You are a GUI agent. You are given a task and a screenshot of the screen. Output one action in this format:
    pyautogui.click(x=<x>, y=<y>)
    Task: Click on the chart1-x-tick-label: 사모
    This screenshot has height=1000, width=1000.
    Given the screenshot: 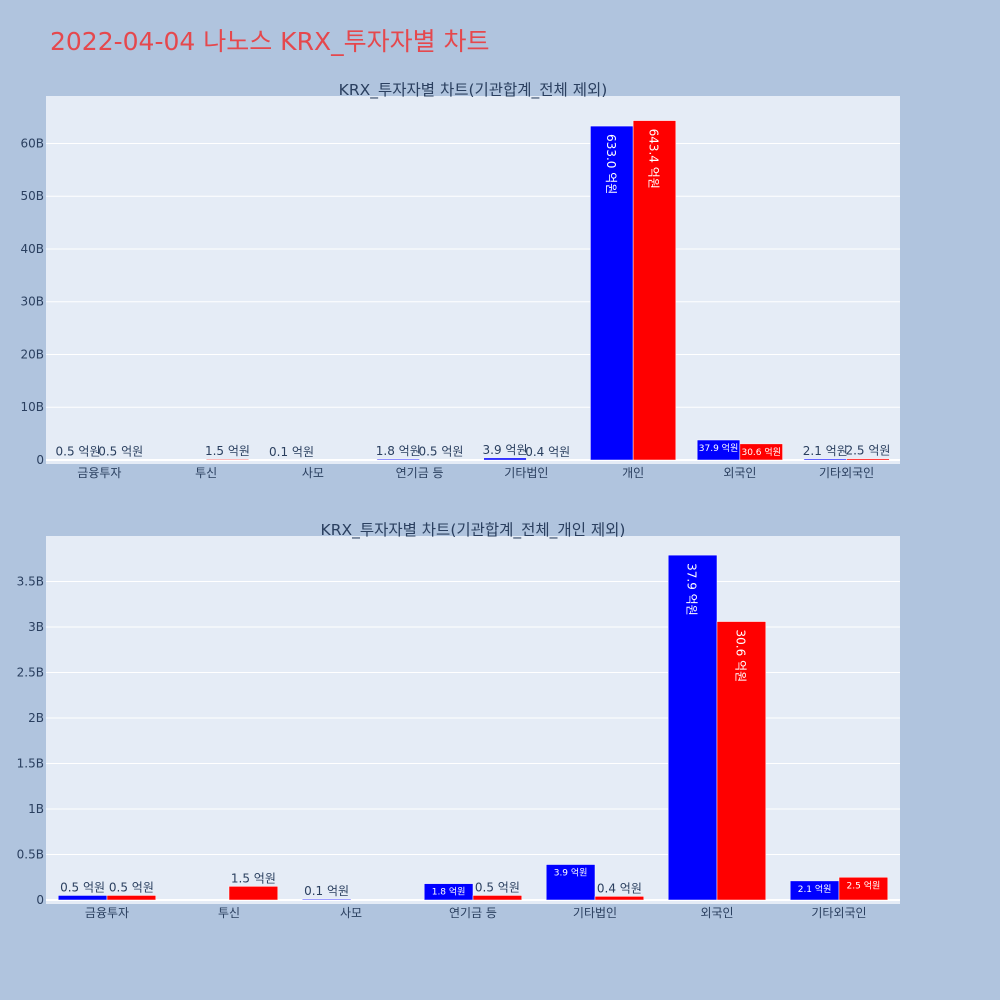 What is the action you would take?
    pyautogui.click(x=313, y=473)
    